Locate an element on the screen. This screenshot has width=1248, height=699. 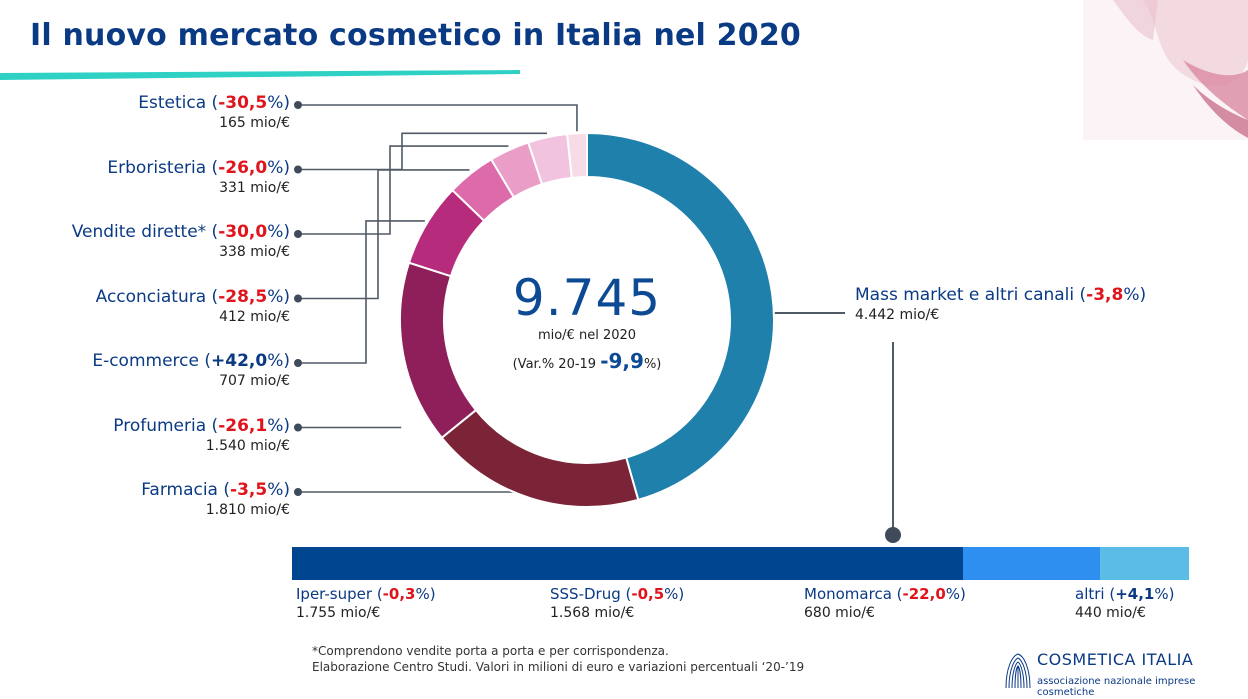
breakdown-label-1: SSS-Drug (-0,5%) 1.568 mio/€ is located at coordinates (617, 603).